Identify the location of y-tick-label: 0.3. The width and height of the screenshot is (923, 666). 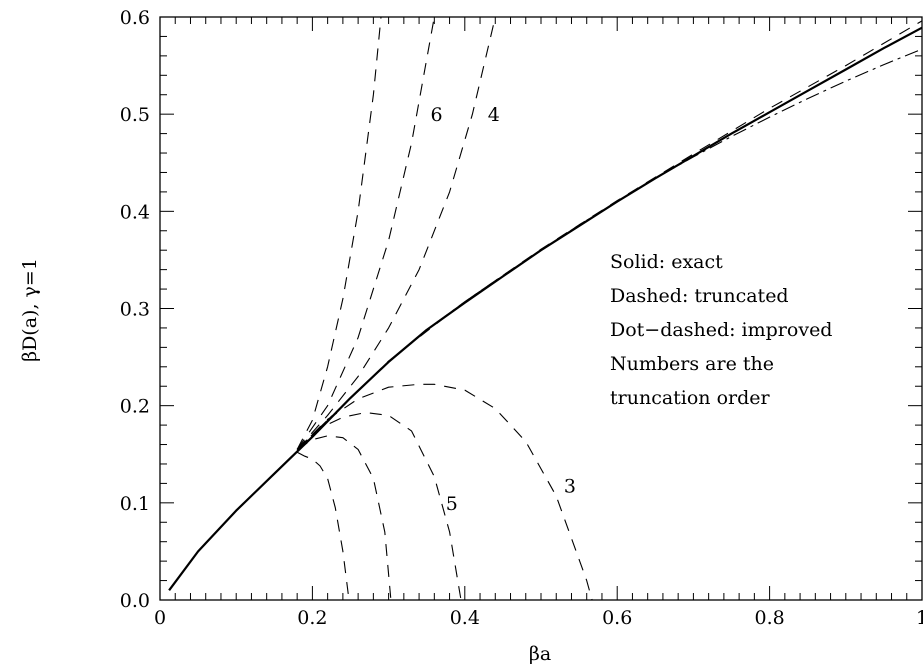
(135, 310).